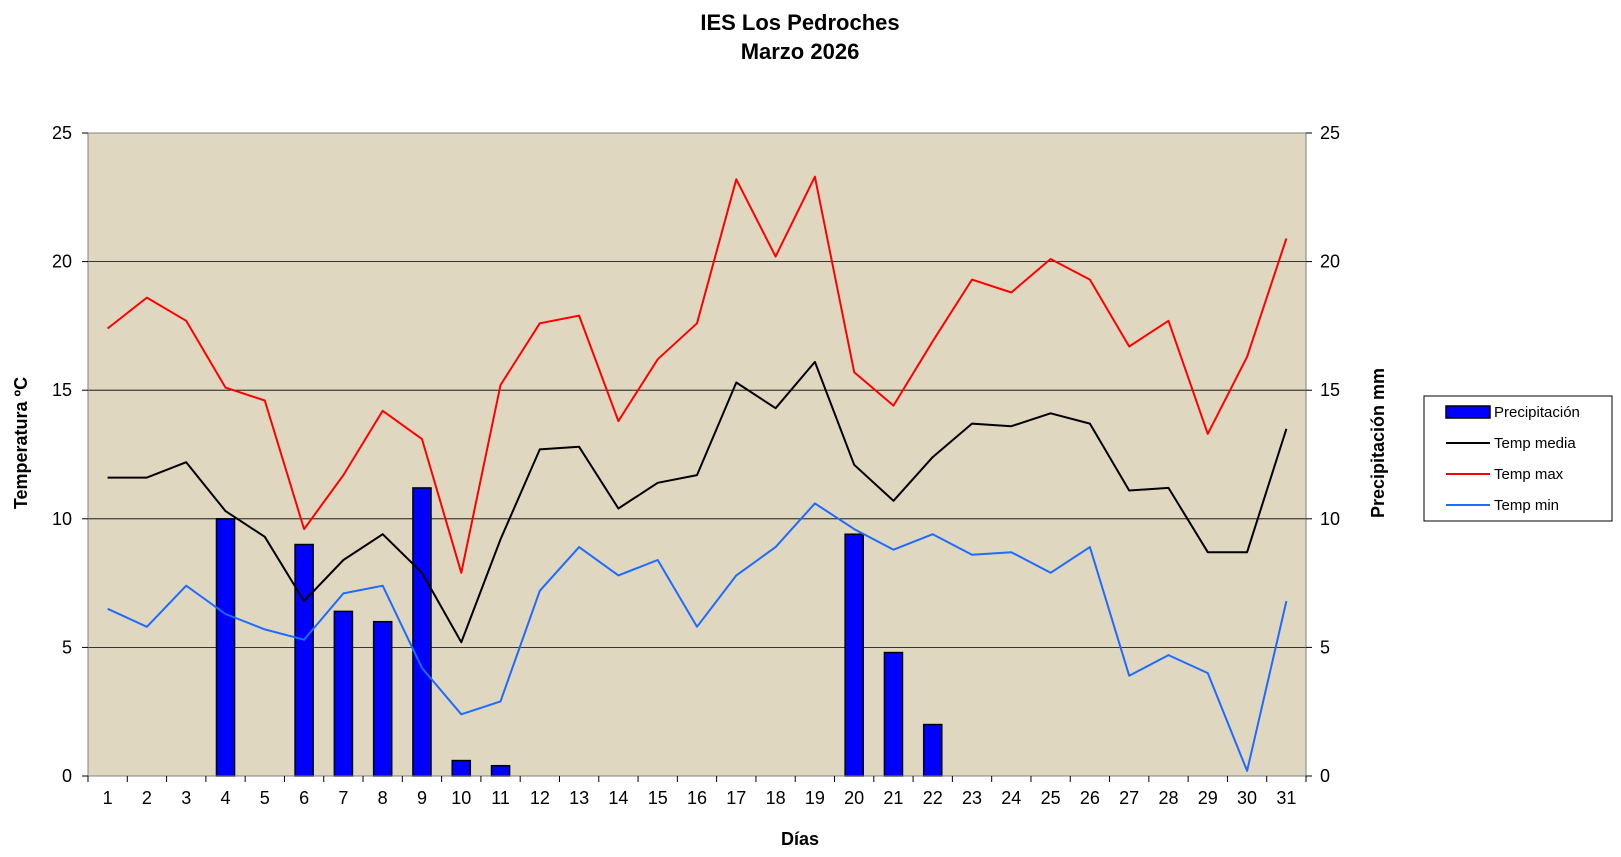 The image size is (1621, 857). Describe the element at coordinates (854, 798) in the screenshot. I see `x-tick-label: 20` at that location.